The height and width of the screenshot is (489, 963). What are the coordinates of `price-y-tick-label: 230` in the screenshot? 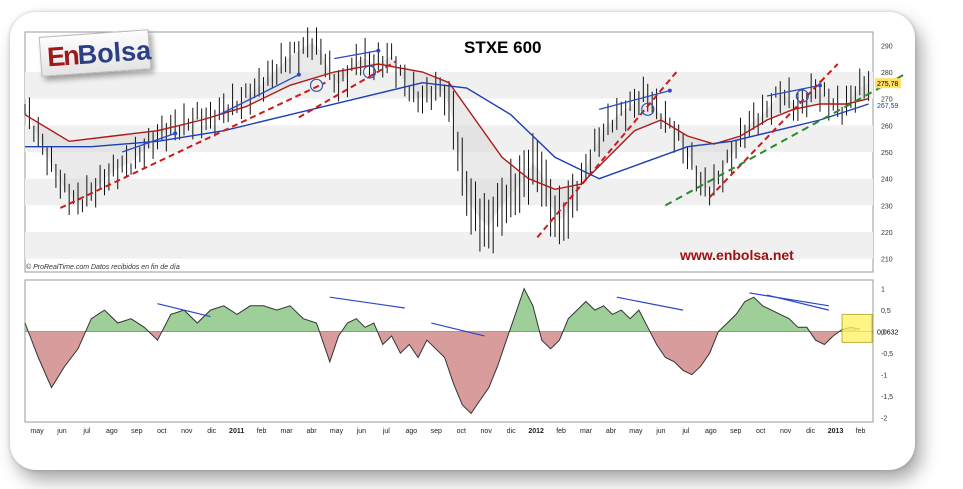 It's located at (887, 206).